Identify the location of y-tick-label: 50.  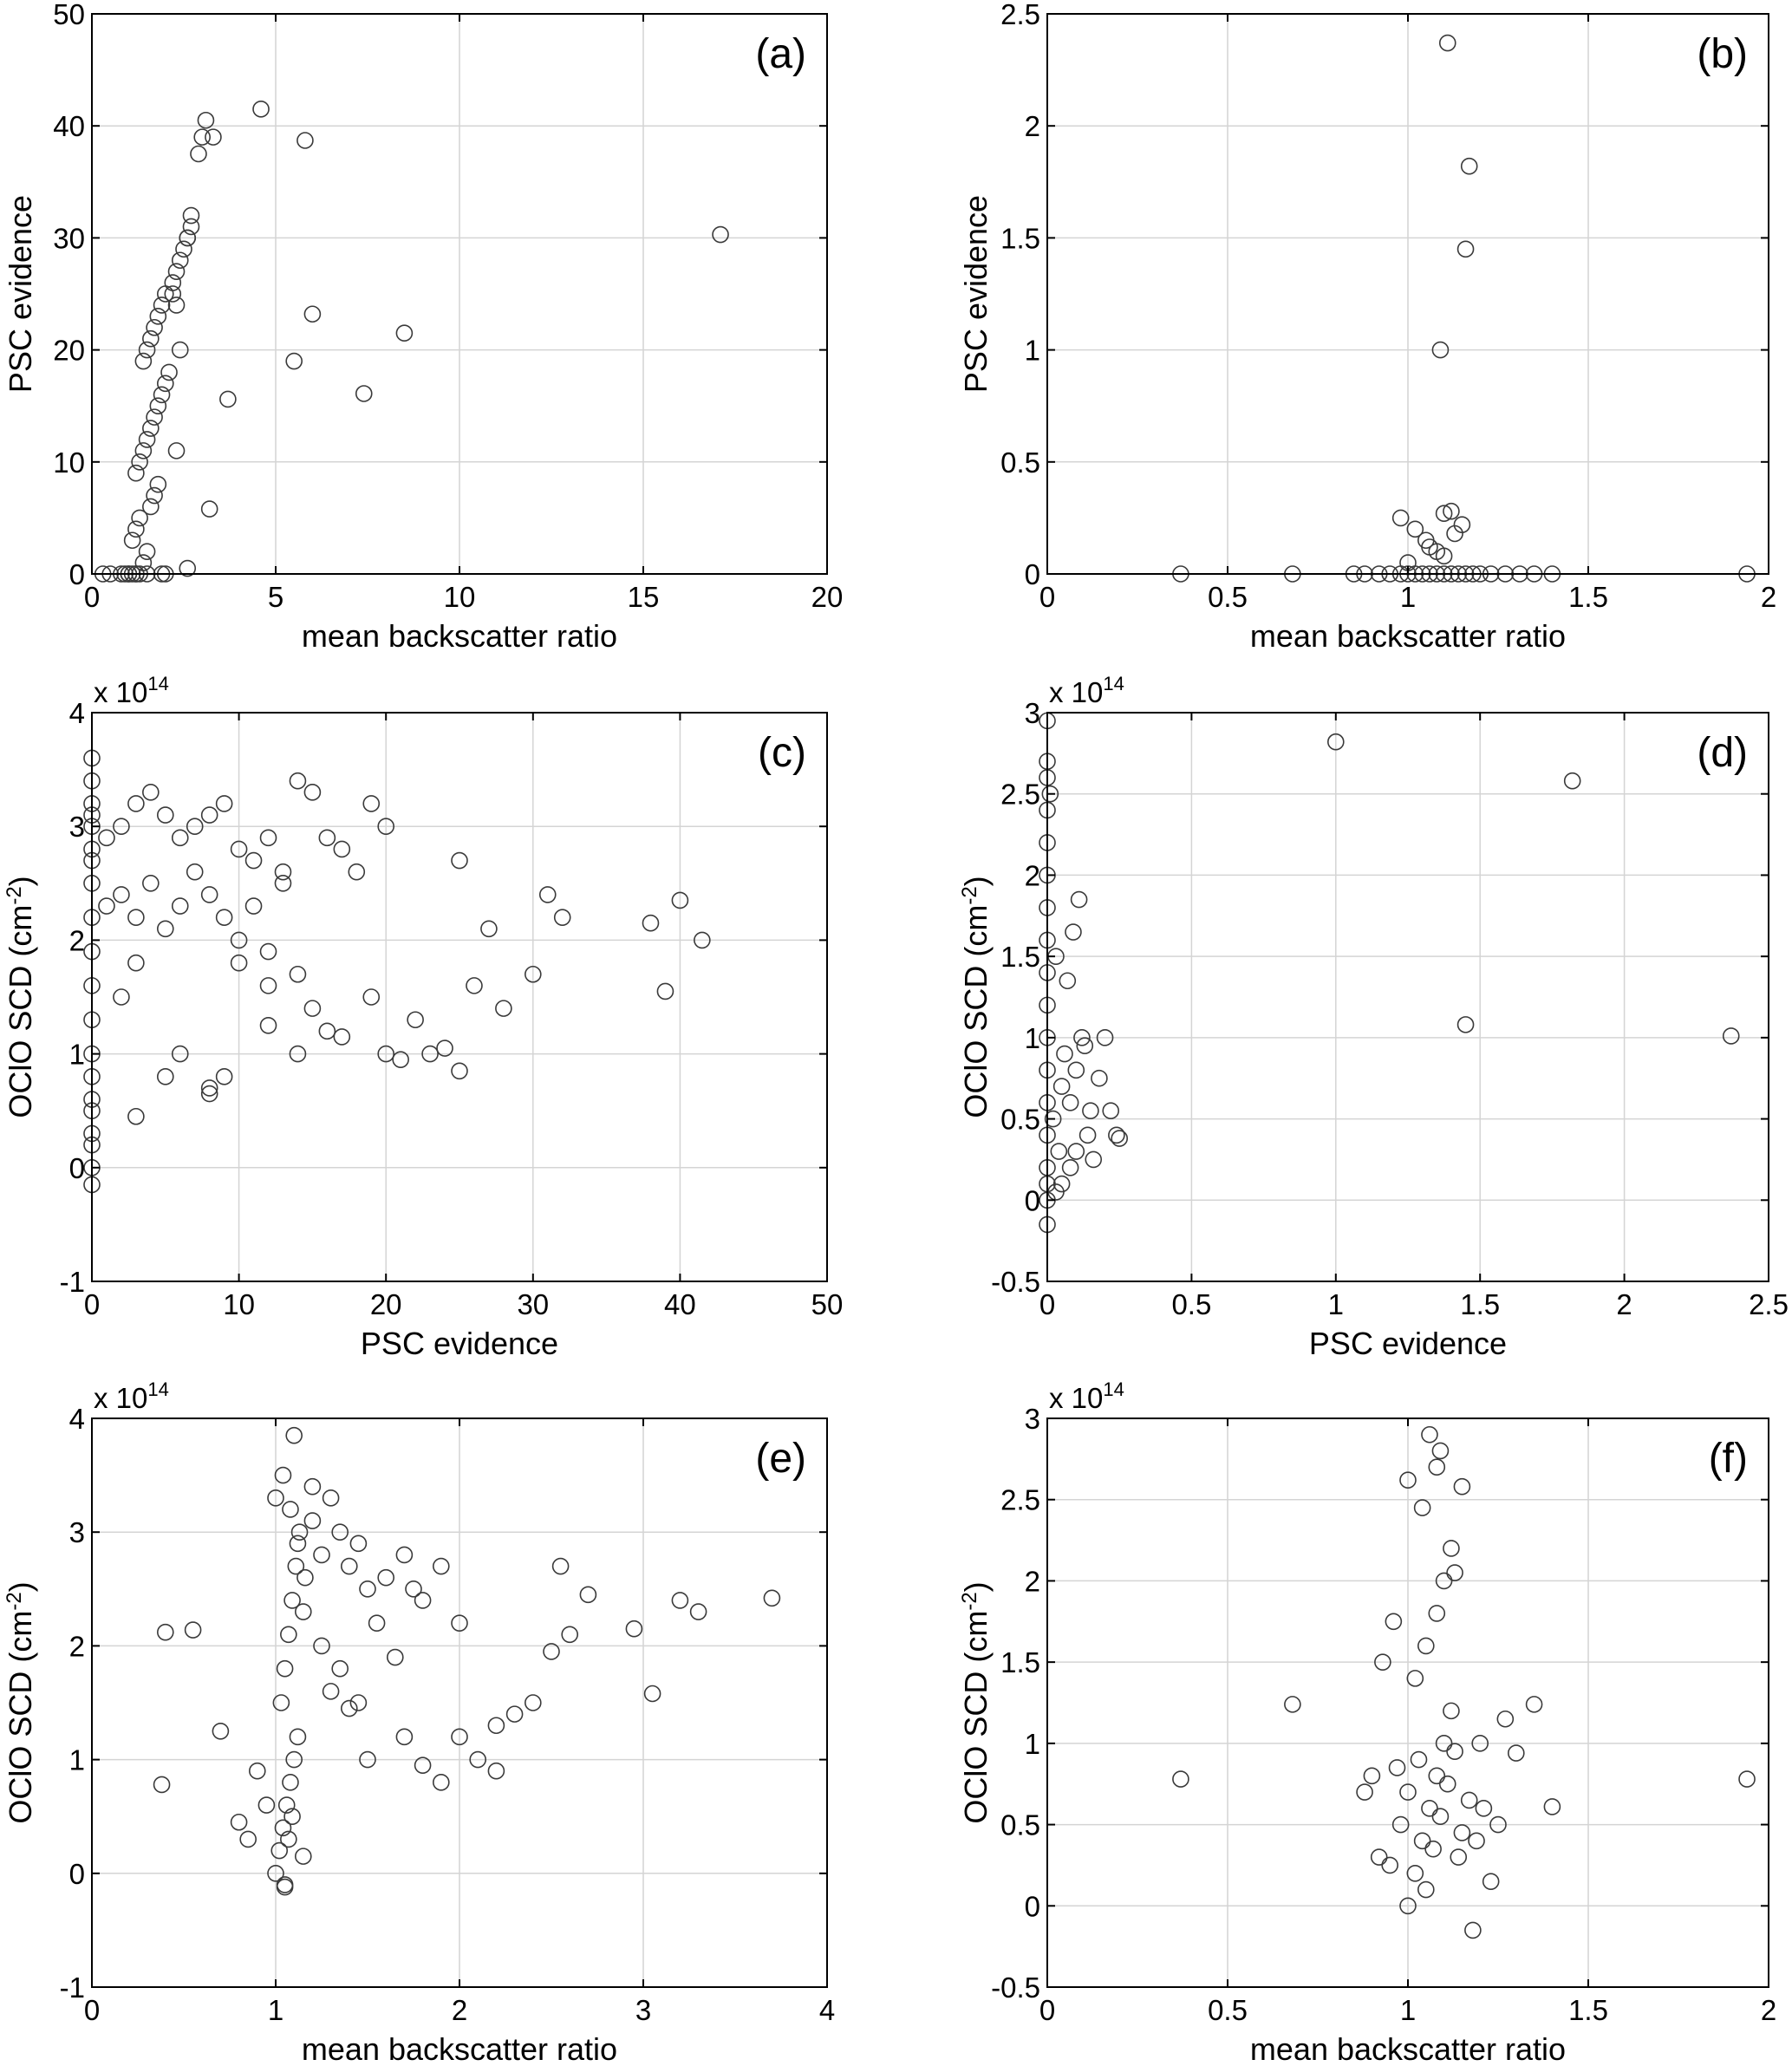
(69, 15).